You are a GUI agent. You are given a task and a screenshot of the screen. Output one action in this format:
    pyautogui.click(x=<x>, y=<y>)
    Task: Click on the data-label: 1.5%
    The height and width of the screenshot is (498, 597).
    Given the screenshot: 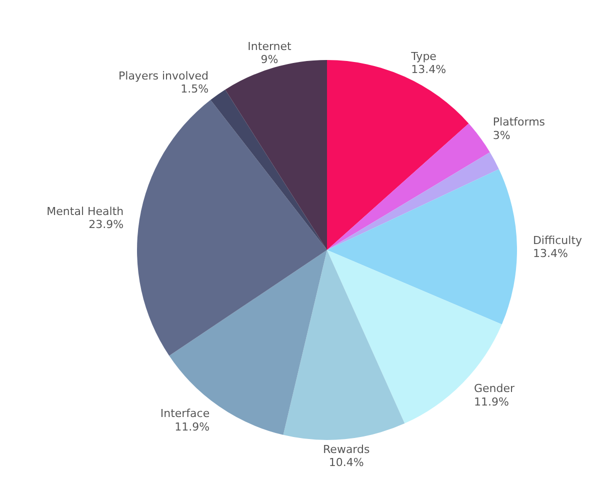 What is the action you would take?
    pyautogui.click(x=194, y=89)
    